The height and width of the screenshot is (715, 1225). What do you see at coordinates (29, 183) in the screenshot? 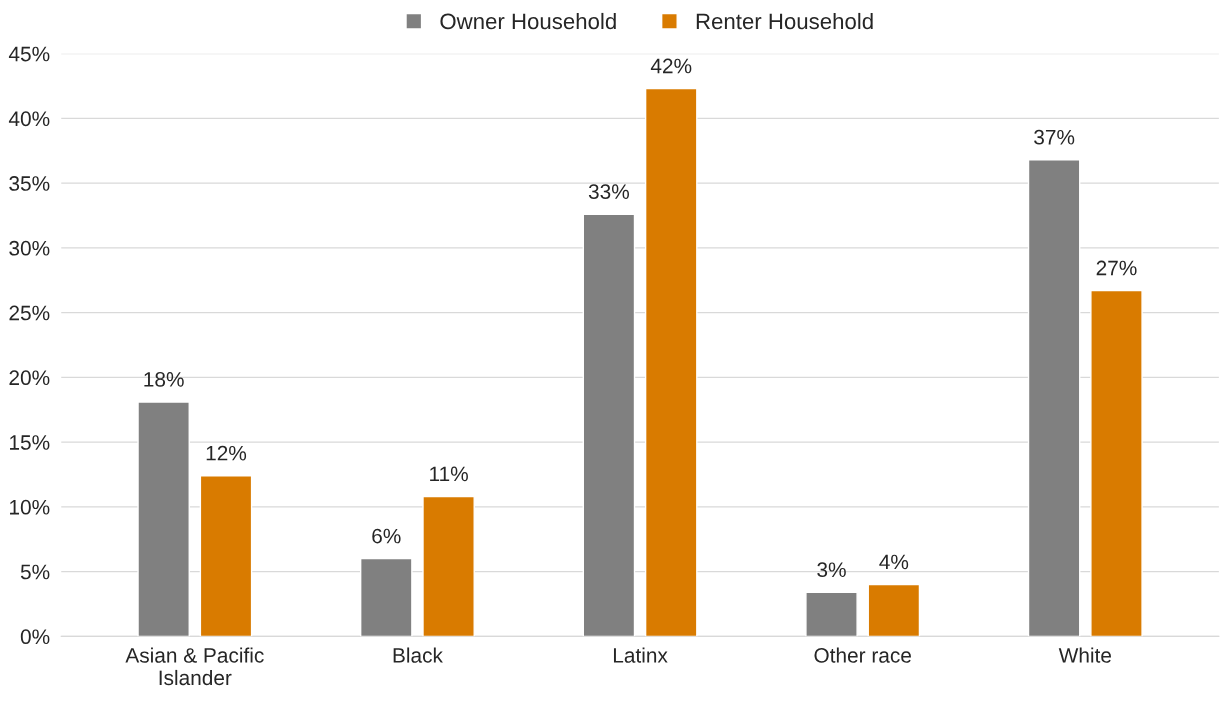
I see `y-tick-label: 35%` at bounding box center [29, 183].